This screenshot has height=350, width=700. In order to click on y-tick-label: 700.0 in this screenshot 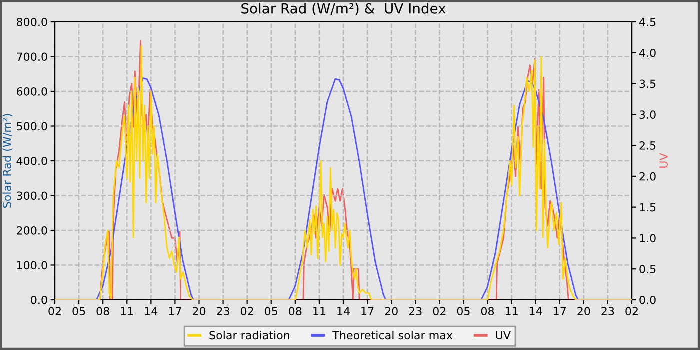, I will do `click(32, 57)`.